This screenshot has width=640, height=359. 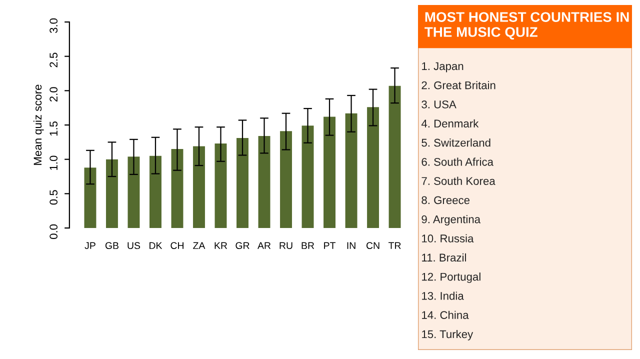 What do you see at coordinates (286, 246) in the screenshot?
I see `x-tick-label: RU` at bounding box center [286, 246].